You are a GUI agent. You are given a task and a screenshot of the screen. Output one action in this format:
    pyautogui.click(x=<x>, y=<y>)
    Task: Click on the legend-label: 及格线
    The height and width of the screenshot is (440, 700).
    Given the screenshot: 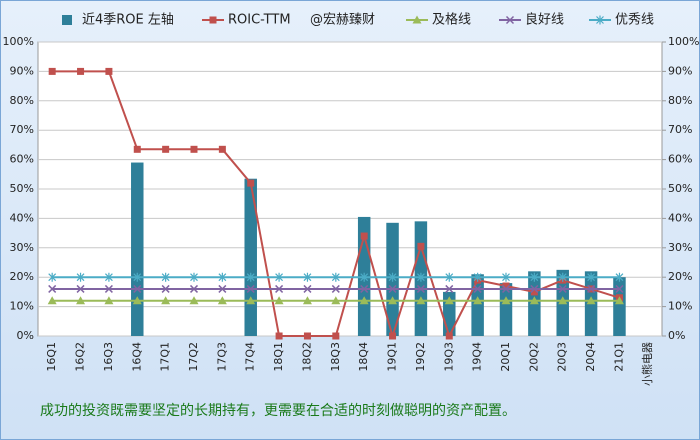 What is the action you would take?
    pyautogui.click(x=451, y=20)
    